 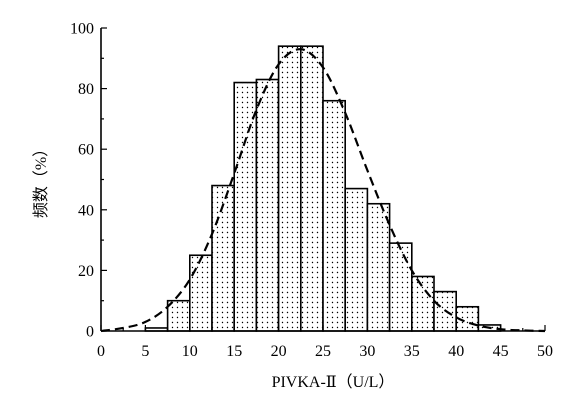 What do you see at coordinates (86, 210) in the screenshot?
I see `y-tick-label: 40` at bounding box center [86, 210].